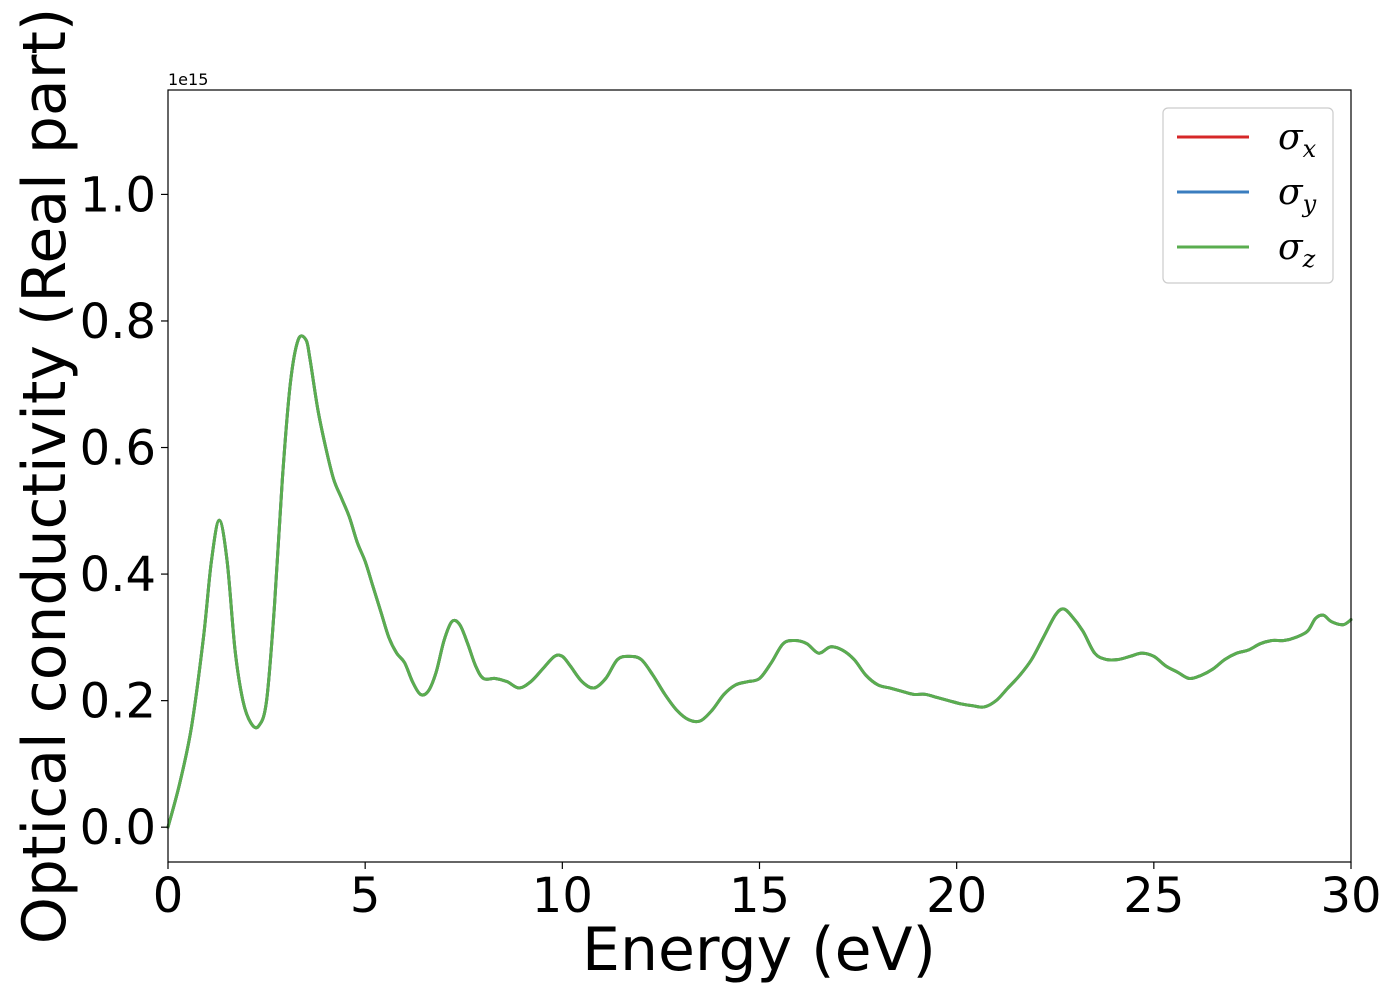 This screenshot has width=1400, height=1000. I want to click on x-axis: 0 5 10 15 20 25 30, so click(767, 893).